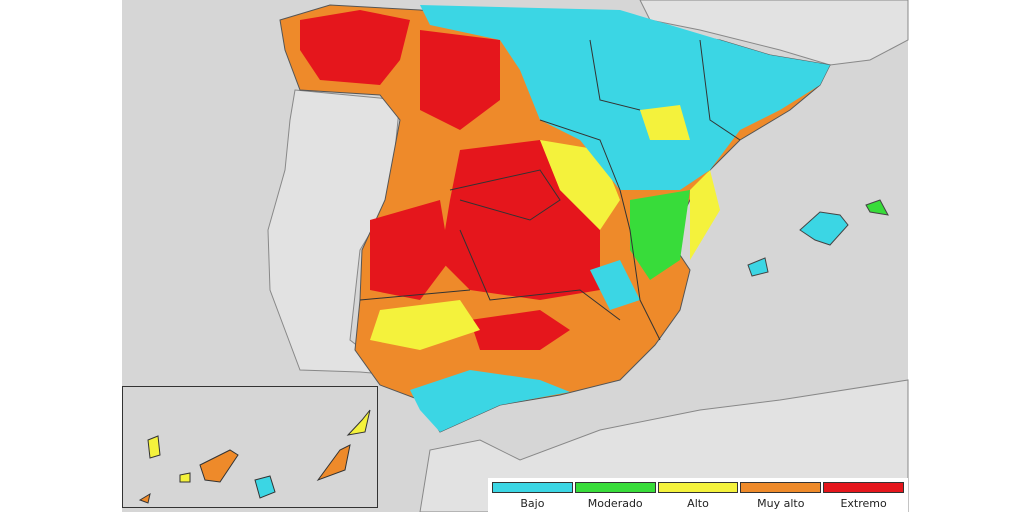 Image resolution: width=1024 pixels, height=512 pixels. Describe the element at coordinates (250, 447) in the screenshot. I see `canary-inset` at that location.